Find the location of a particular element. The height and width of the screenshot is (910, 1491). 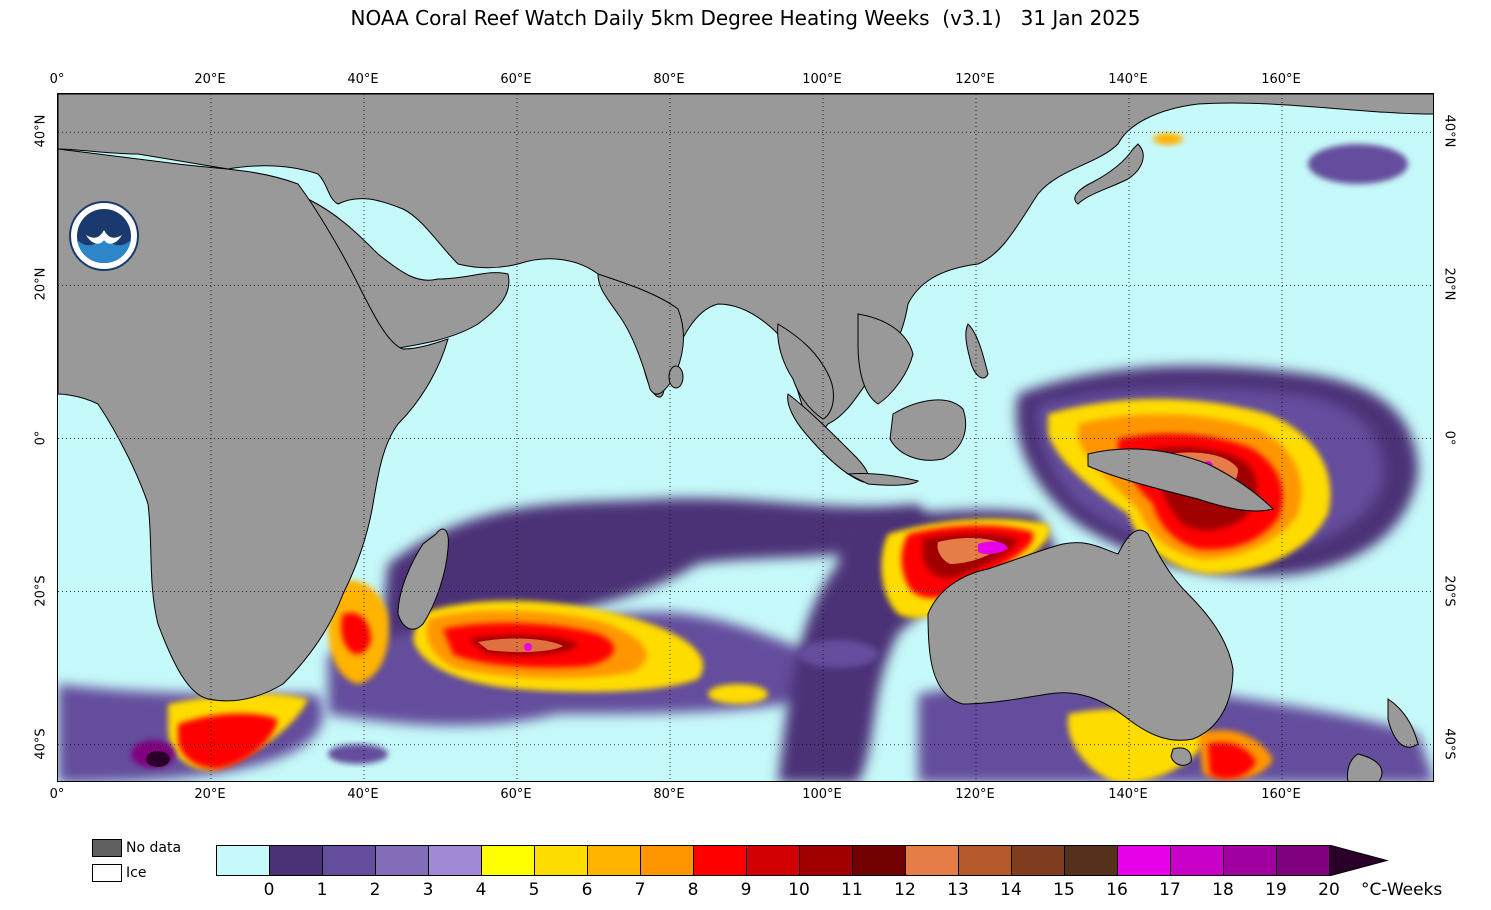

colorbar-tick: 0 is located at coordinates (269, 890).